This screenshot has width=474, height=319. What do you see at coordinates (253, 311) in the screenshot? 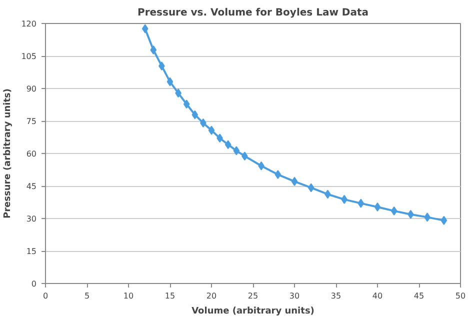
I see `x-axis-title: Volume (arbitrary units)` at bounding box center [253, 311].